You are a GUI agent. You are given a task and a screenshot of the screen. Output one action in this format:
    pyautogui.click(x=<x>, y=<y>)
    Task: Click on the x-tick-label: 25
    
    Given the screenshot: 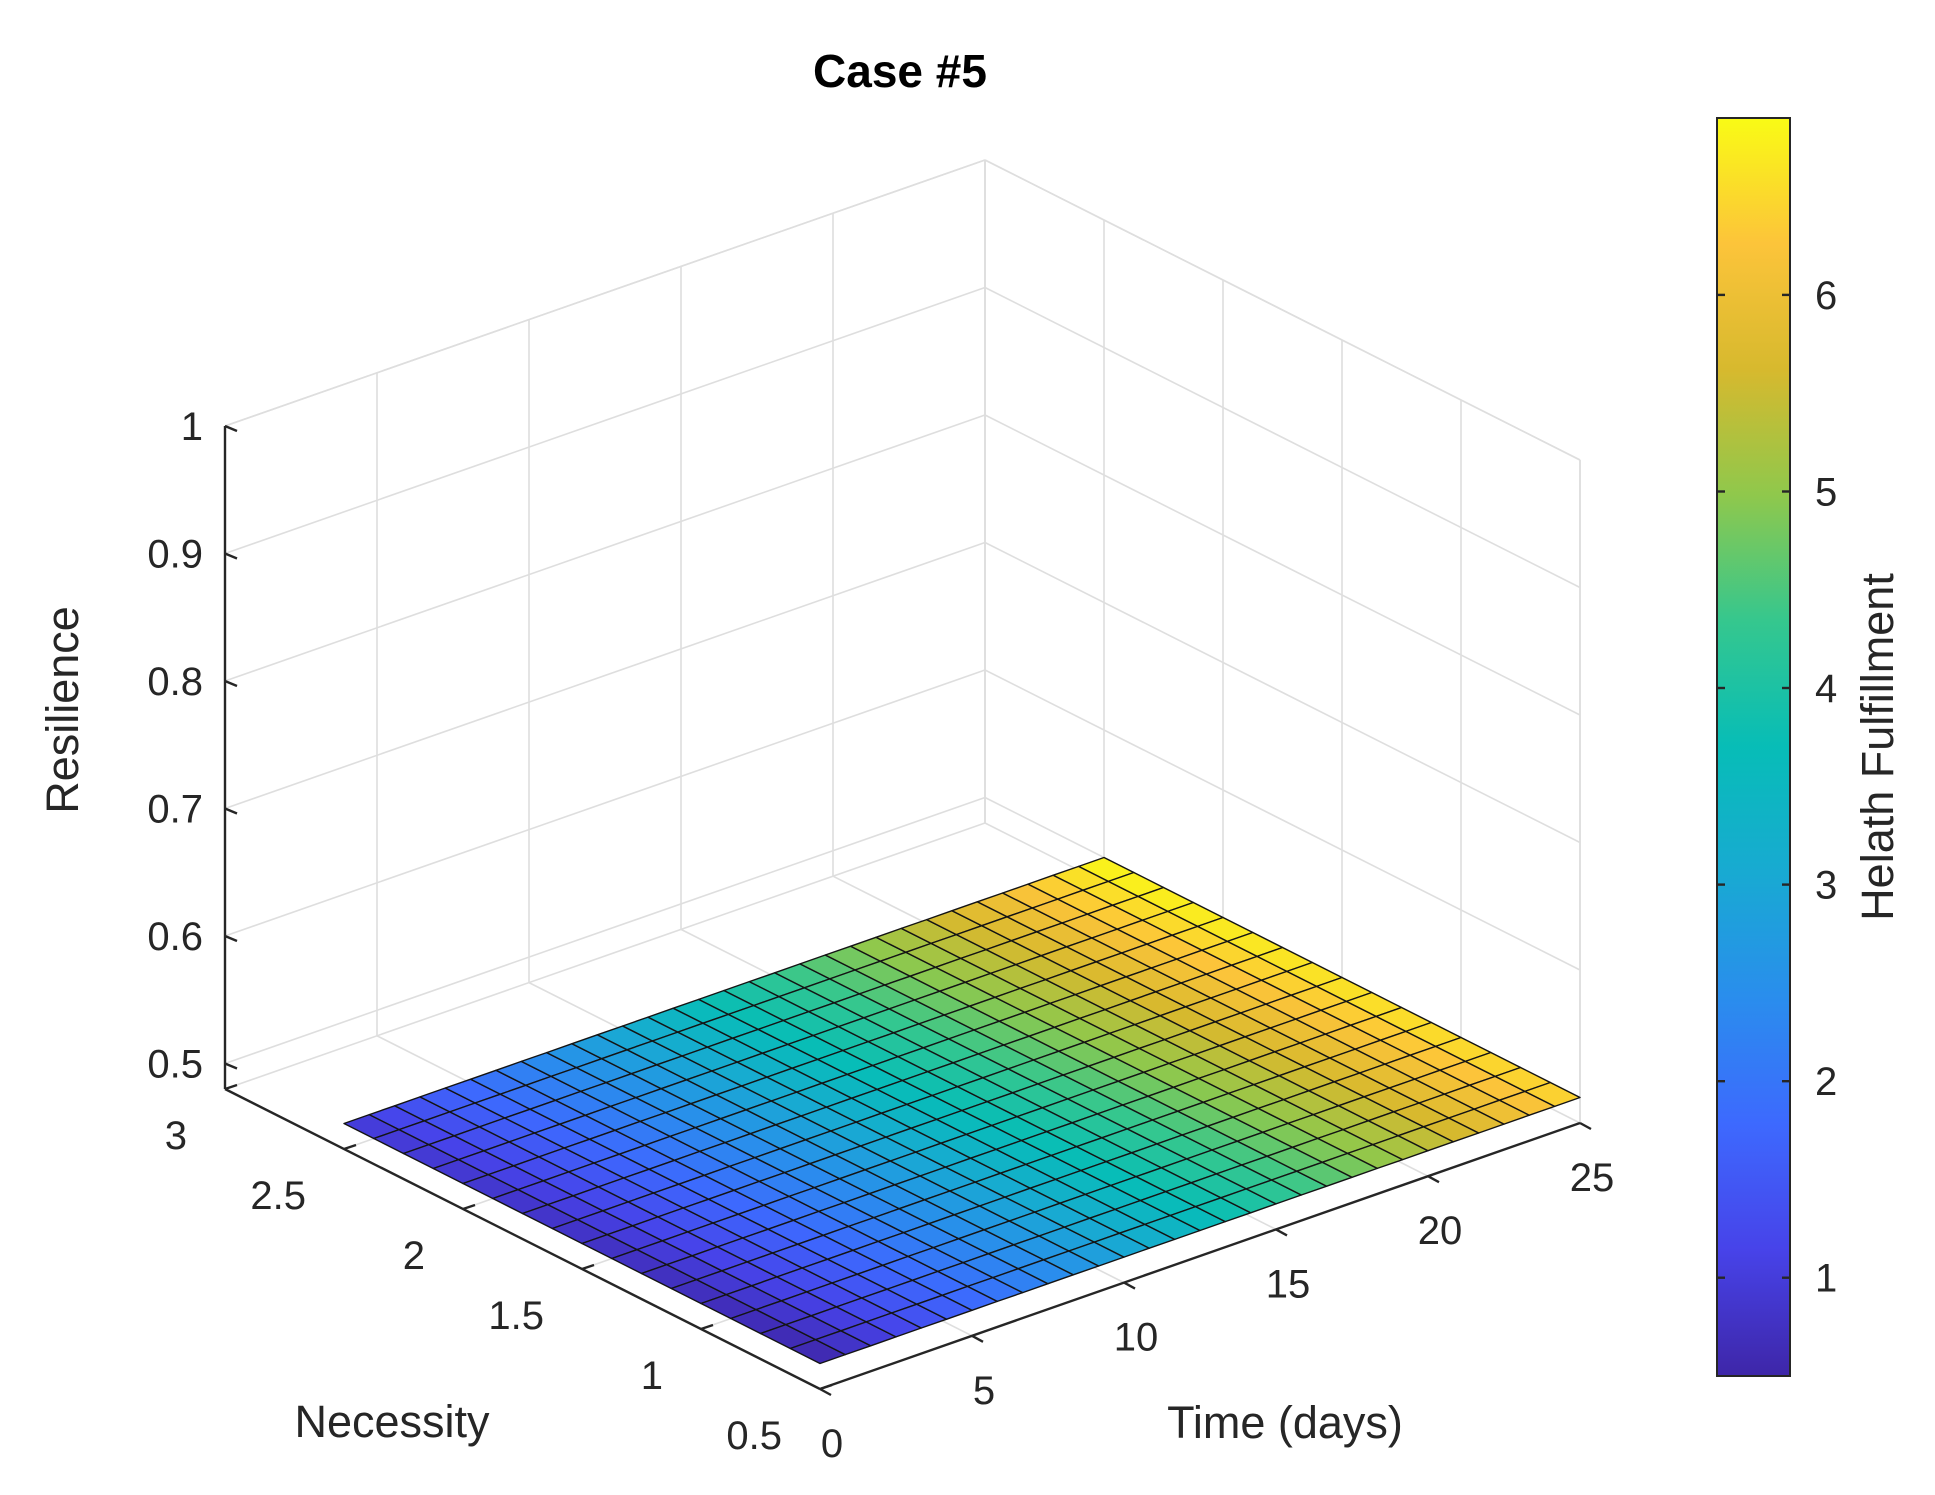 What is the action you would take?
    pyautogui.click(x=1592, y=1178)
    